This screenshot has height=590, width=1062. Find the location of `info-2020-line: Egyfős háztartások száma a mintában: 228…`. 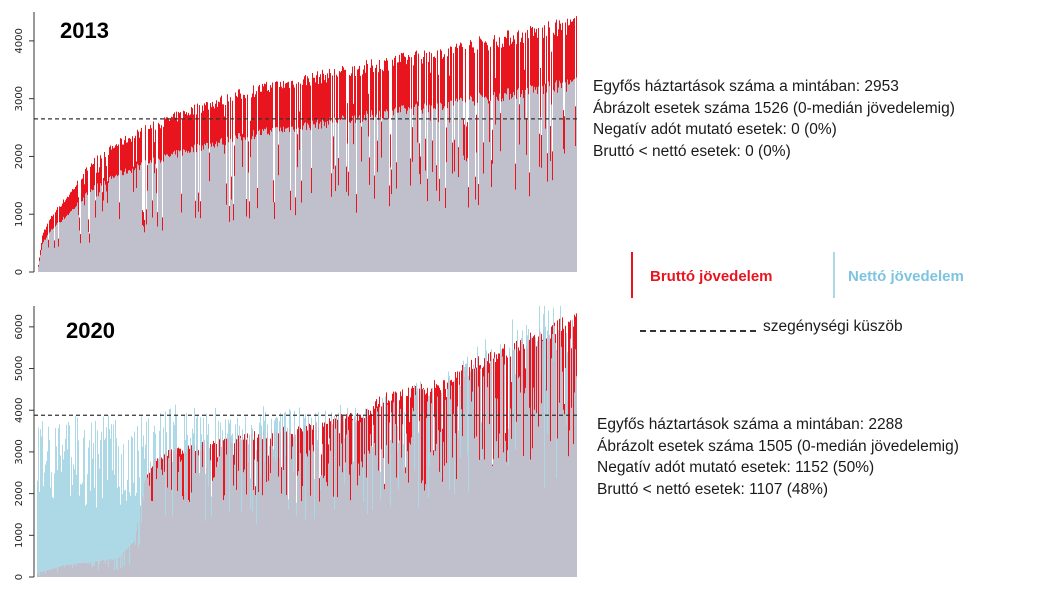

info-2020-line: Egyfős háztartások száma a mintában: 228… is located at coordinates (750, 424).